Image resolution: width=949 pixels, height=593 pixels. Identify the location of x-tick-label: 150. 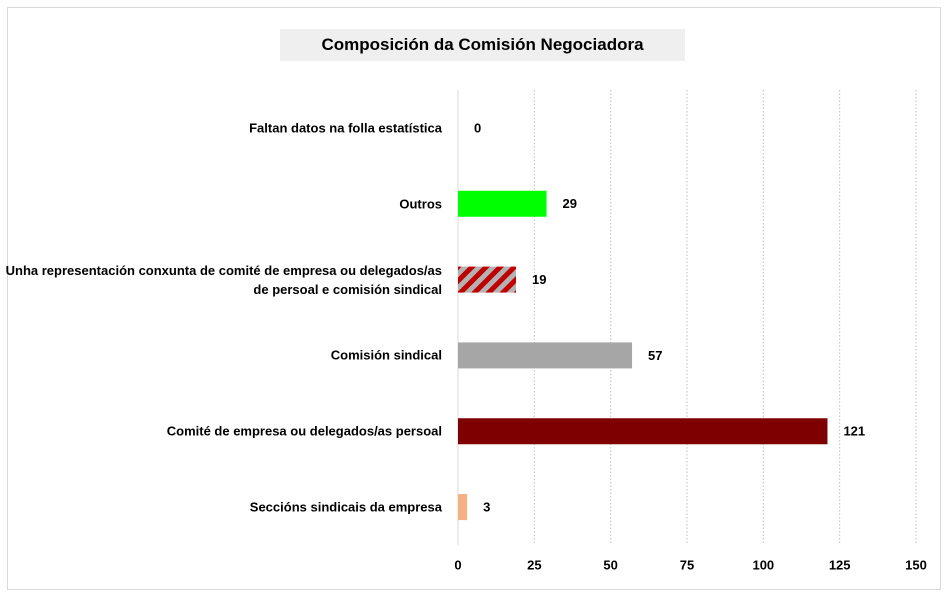
(916, 564).